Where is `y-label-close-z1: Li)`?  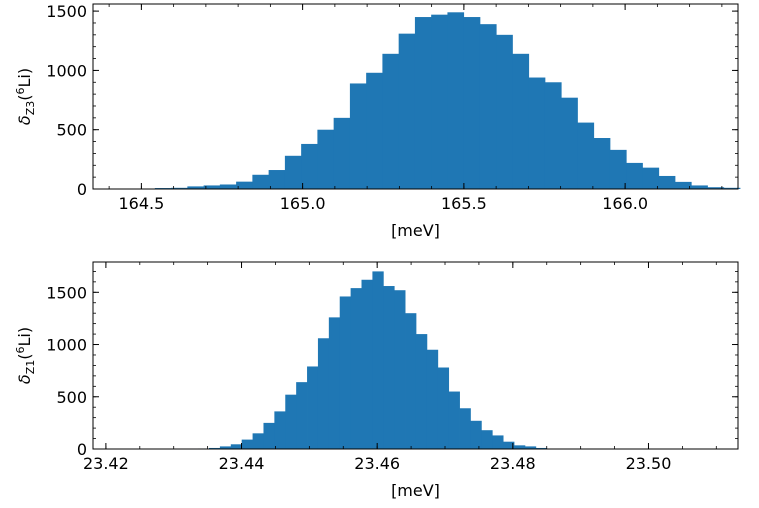 y-label-close-z1: Li) is located at coordinates (24, 337).